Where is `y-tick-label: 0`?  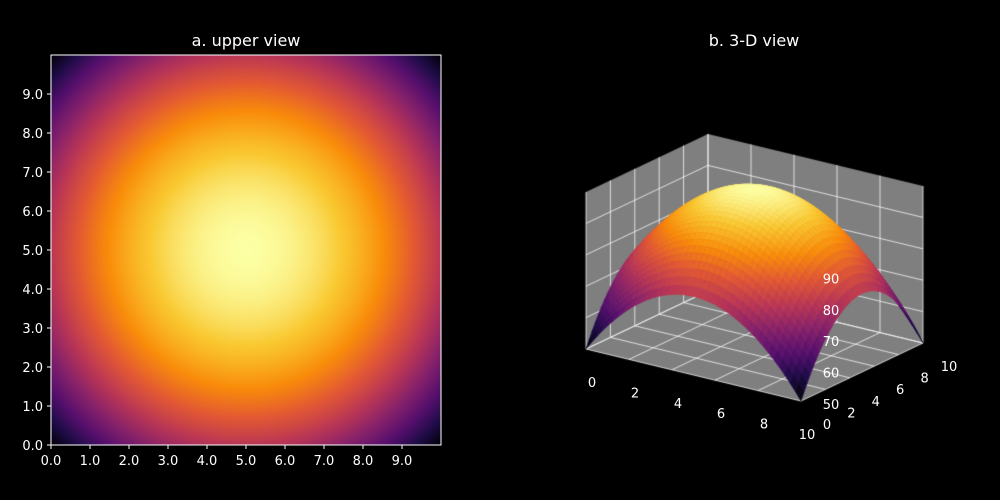 y-tick-label: 0 is located at coordinates (827, 425).